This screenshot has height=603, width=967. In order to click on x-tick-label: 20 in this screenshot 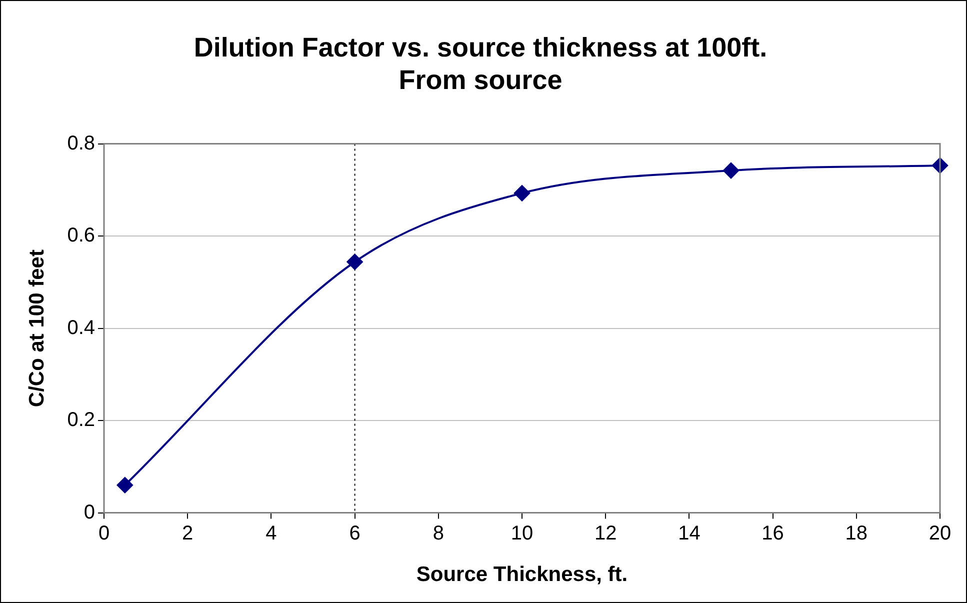, I will do `click(940, 533)`.